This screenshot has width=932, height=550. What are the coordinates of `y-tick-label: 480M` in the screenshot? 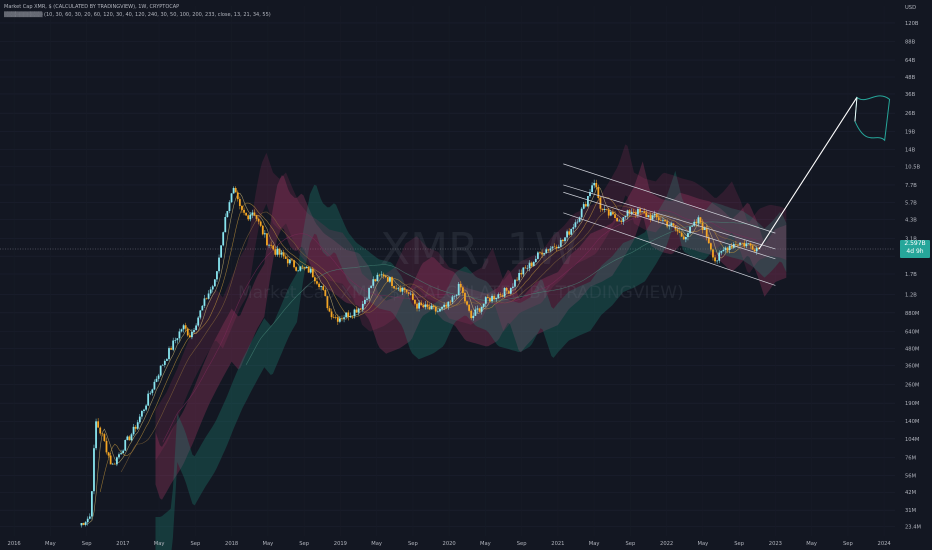 It's located at (912, 350).